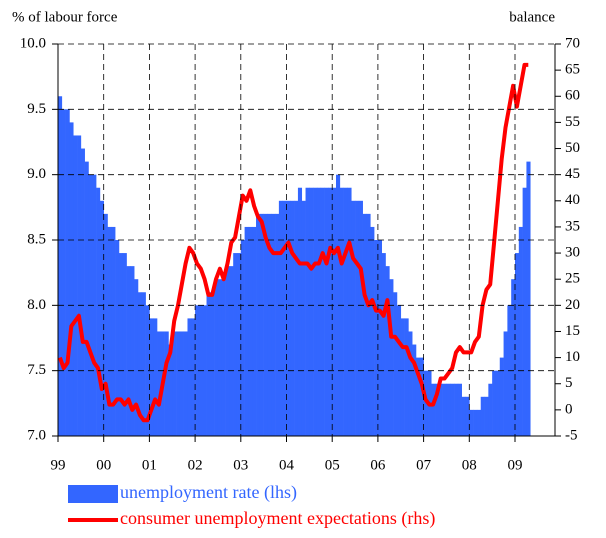  Describe the element at coordinates (36, 435) in the screenshot. I see `y-tick-label: 7.0` at that location.